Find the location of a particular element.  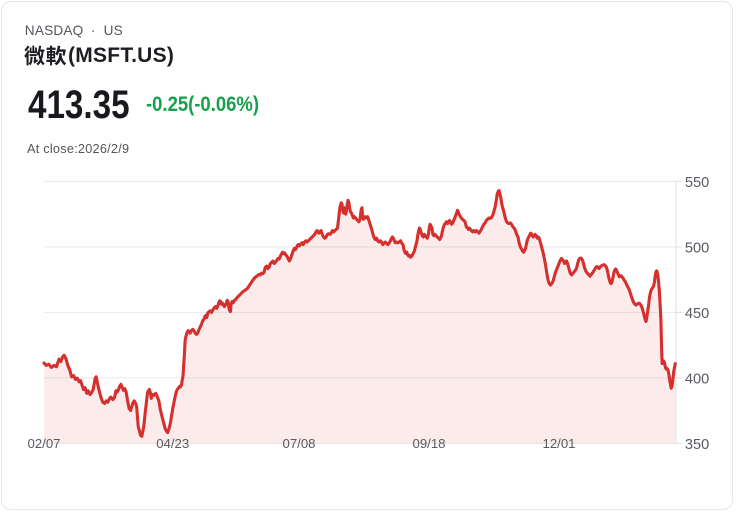

svg-text: 12/01 is located at coordinates (558, 443).